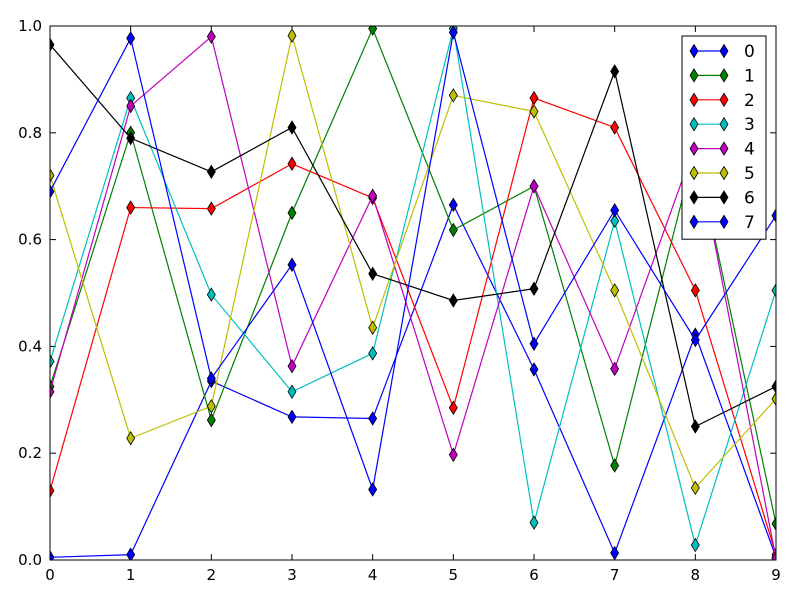 This screenshot has width=800, height=600. What do you see at coordinates (373, 575) in the screenshot?
I see `x-tick-label: 4` at bounding box center [373, 575].